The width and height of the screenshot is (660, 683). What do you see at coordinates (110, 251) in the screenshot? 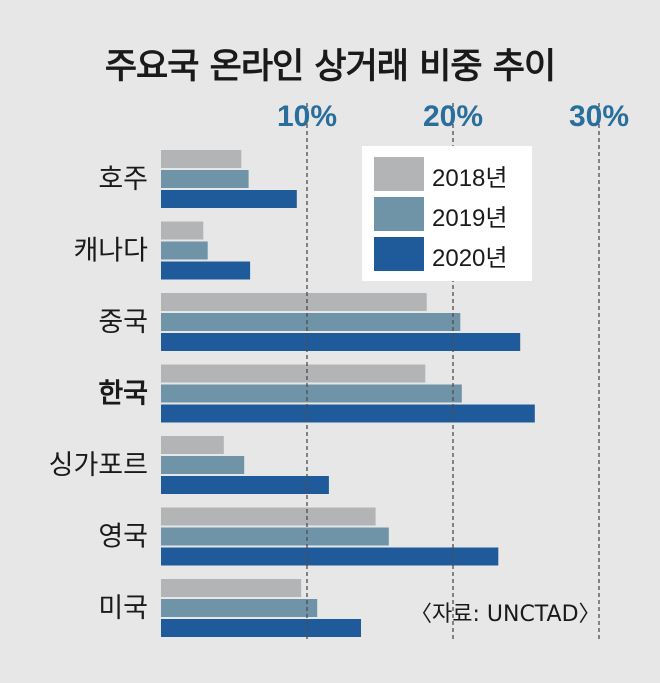
I see `category-label: 캐나다` at bounding box center [110, 251].